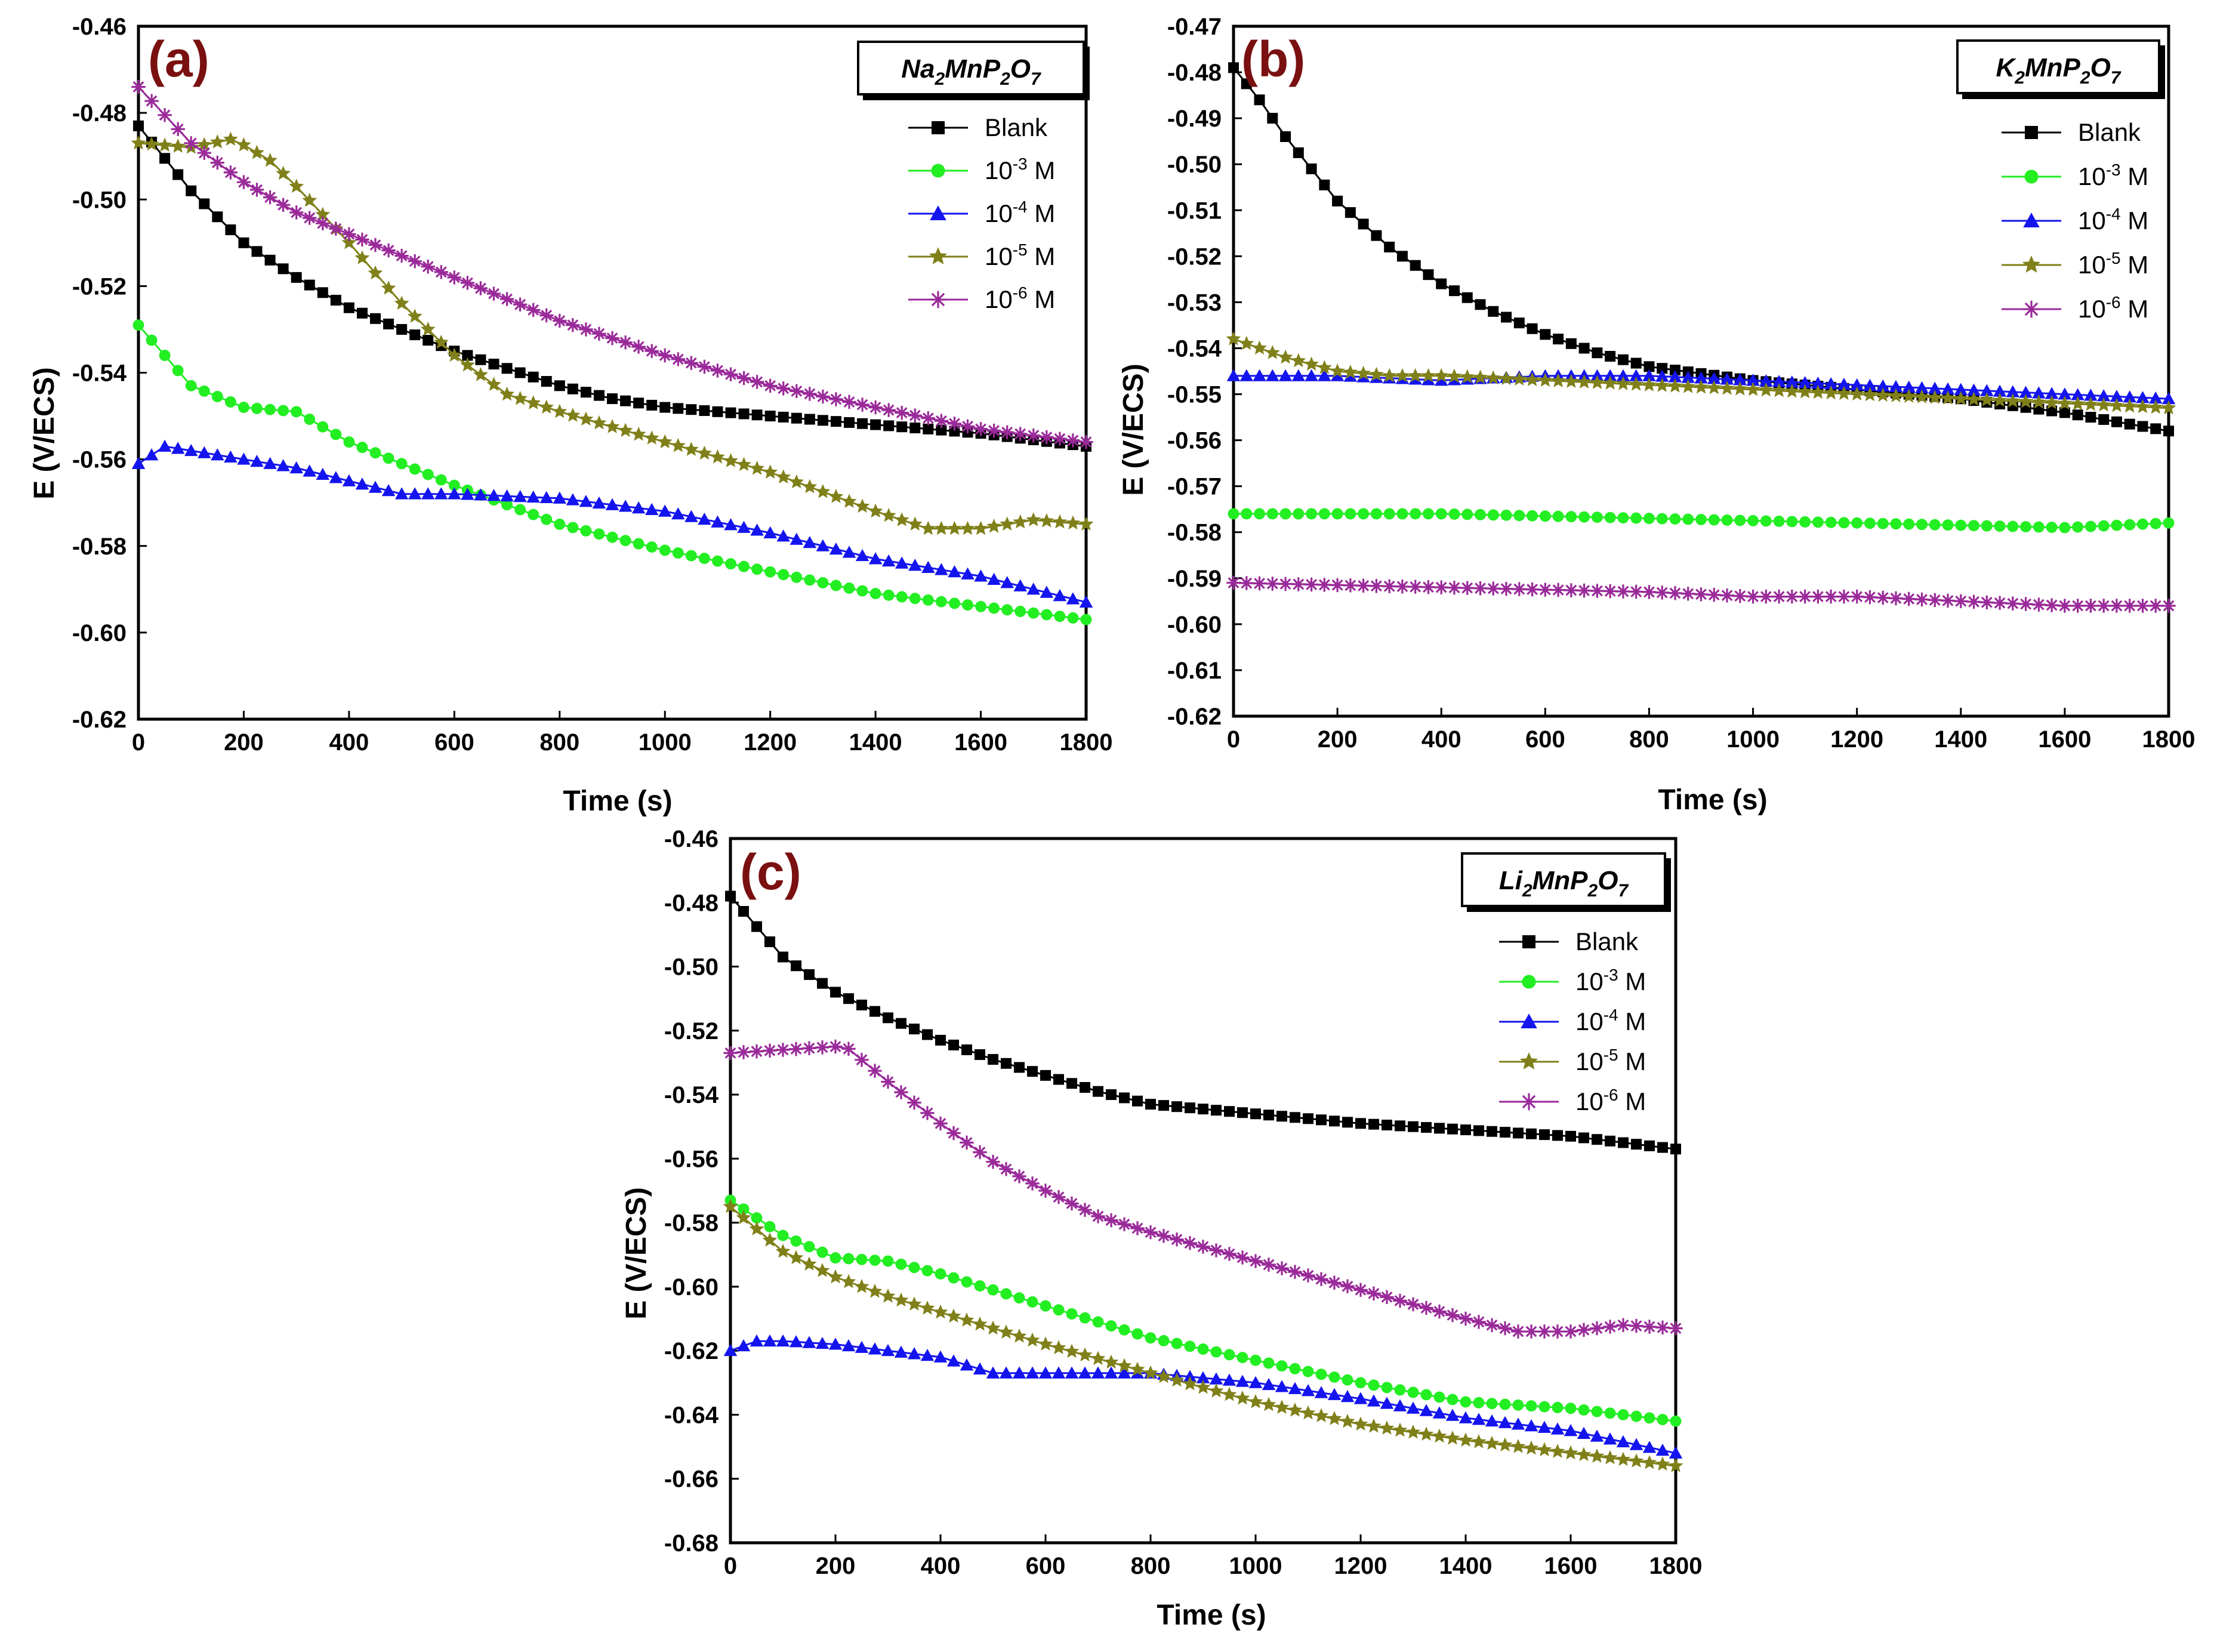 The image size is (2214, 1652). What do you see at coordinates (1701, 594) in the screenshot?
I see `series-10-6-m` at bounding box center [1701, 594].